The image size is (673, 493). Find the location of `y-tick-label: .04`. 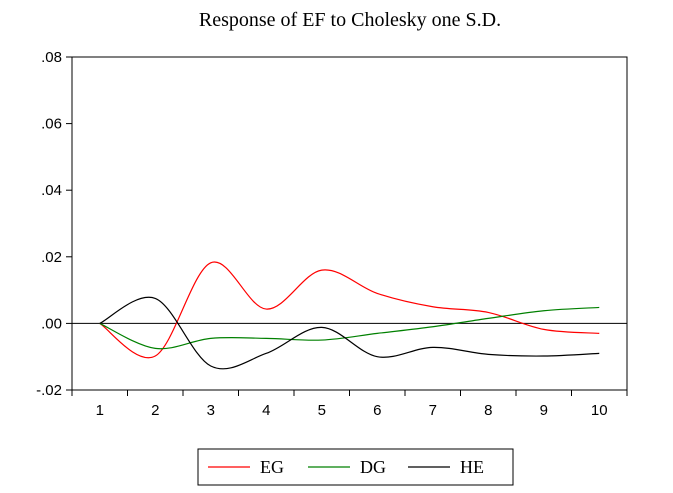

y-tick-label: .04 is located at coordinates (51, 190).